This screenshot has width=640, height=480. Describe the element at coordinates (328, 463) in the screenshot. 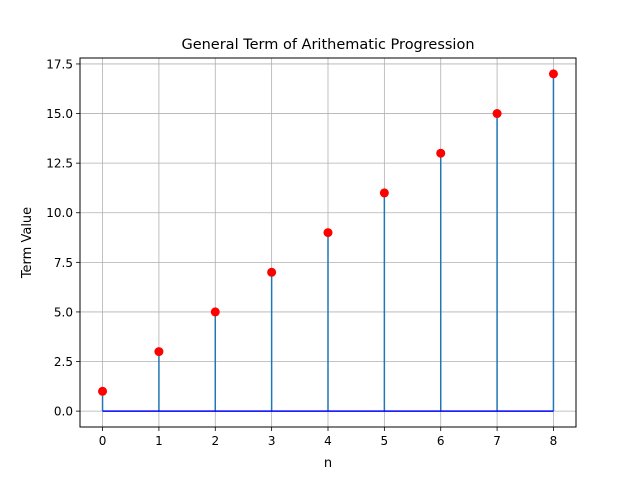

I see `x-axis-label: n` at that location.